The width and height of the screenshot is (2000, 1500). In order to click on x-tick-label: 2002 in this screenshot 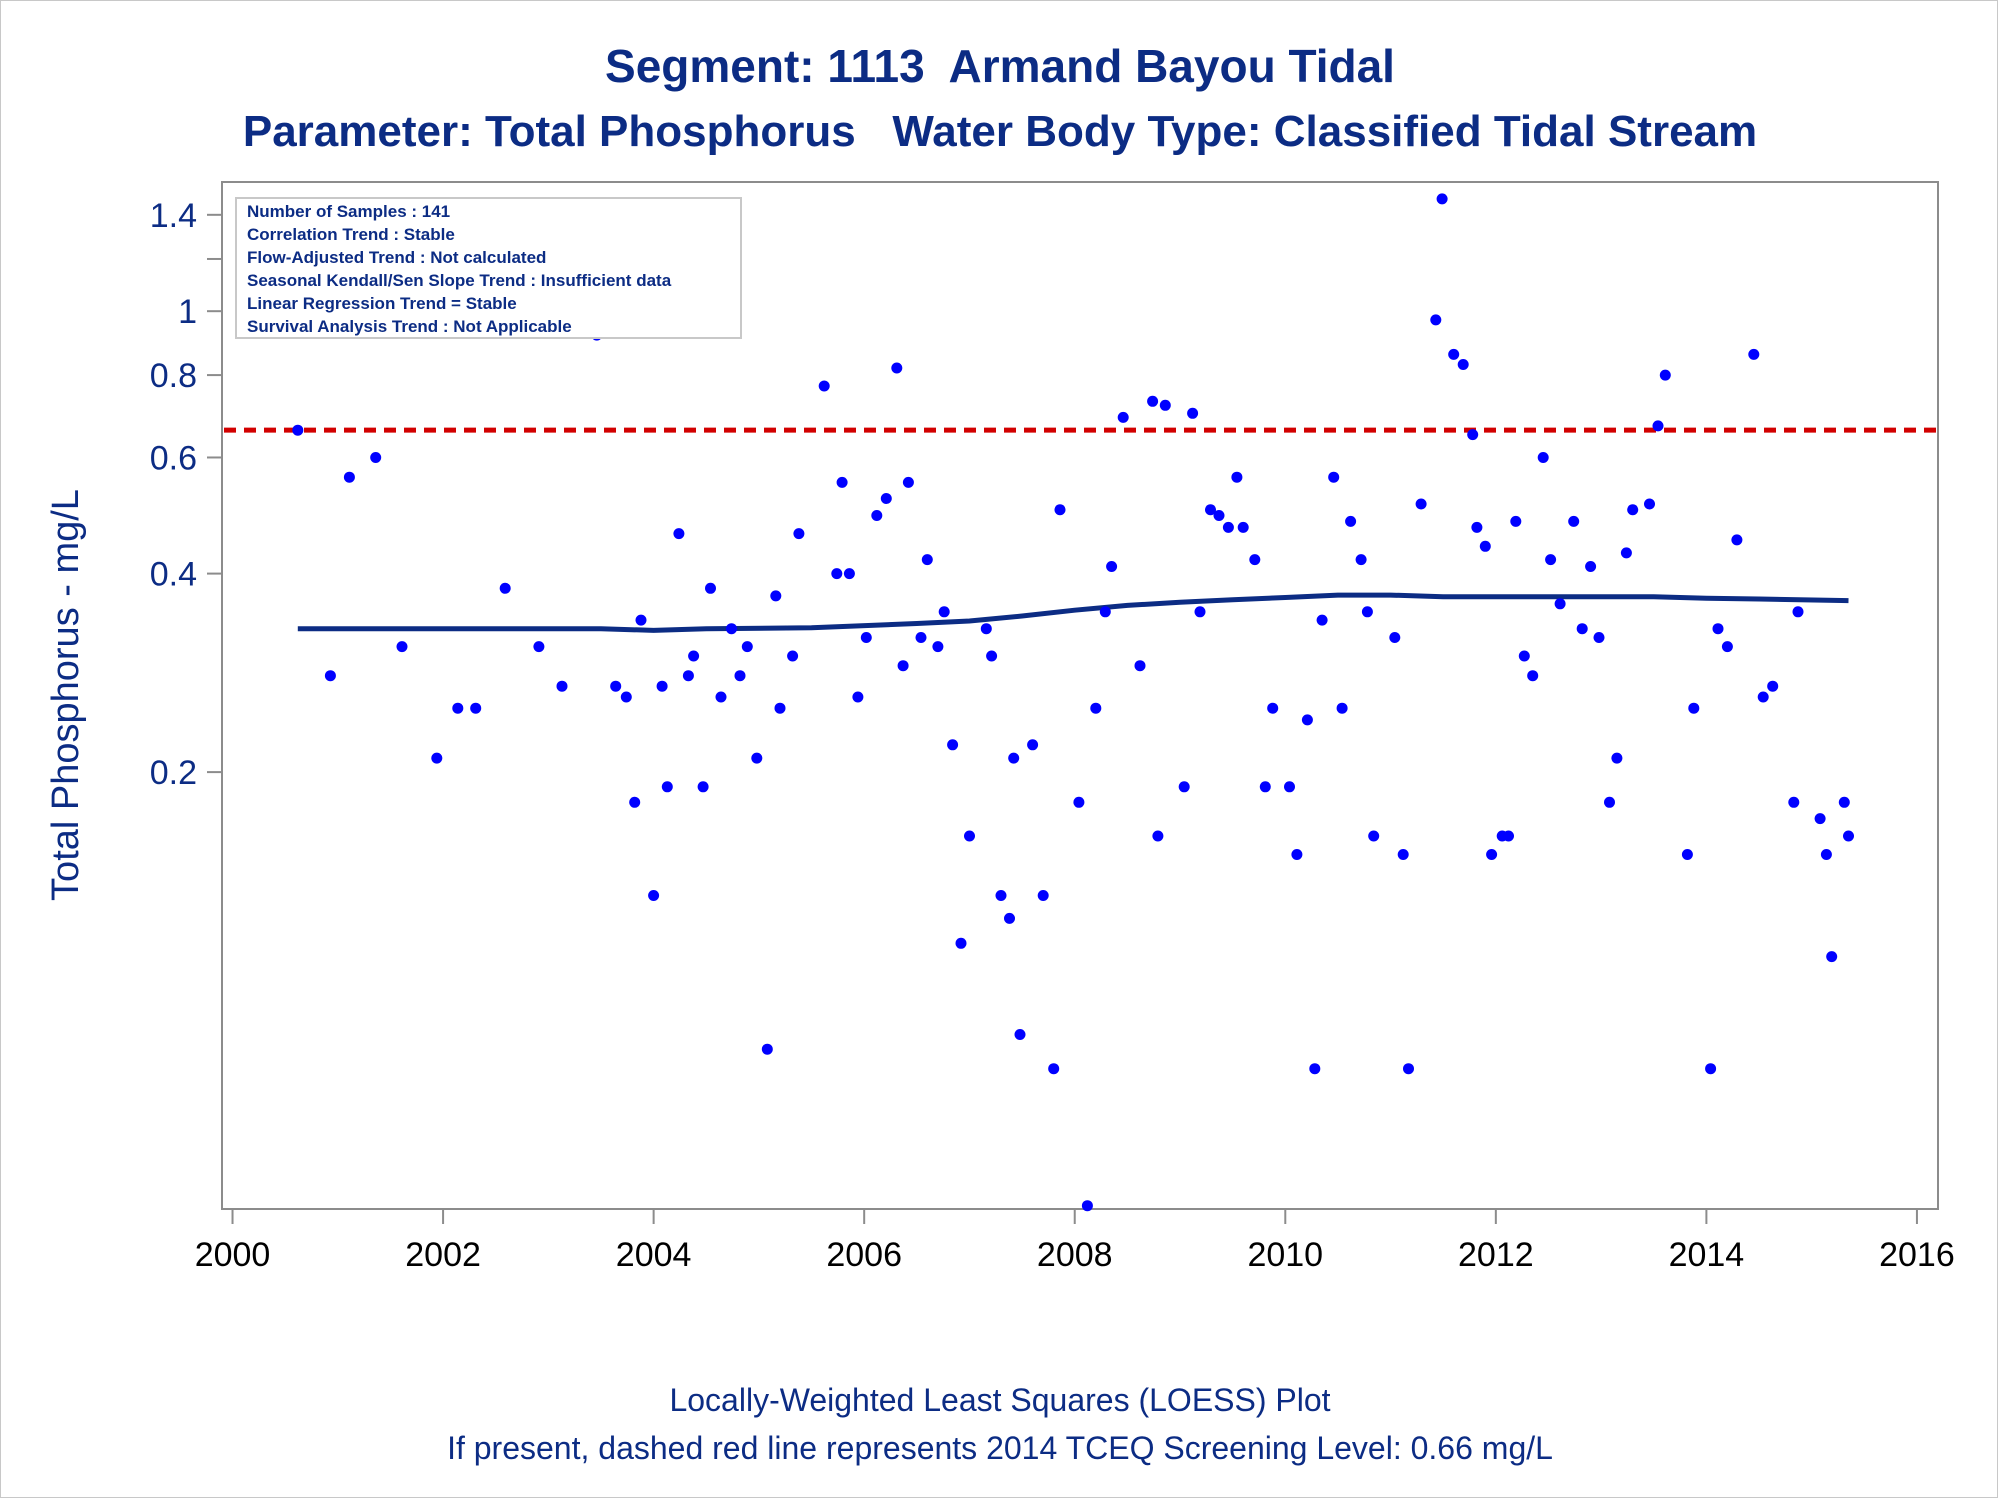, I will do `click(443, 1255)`.